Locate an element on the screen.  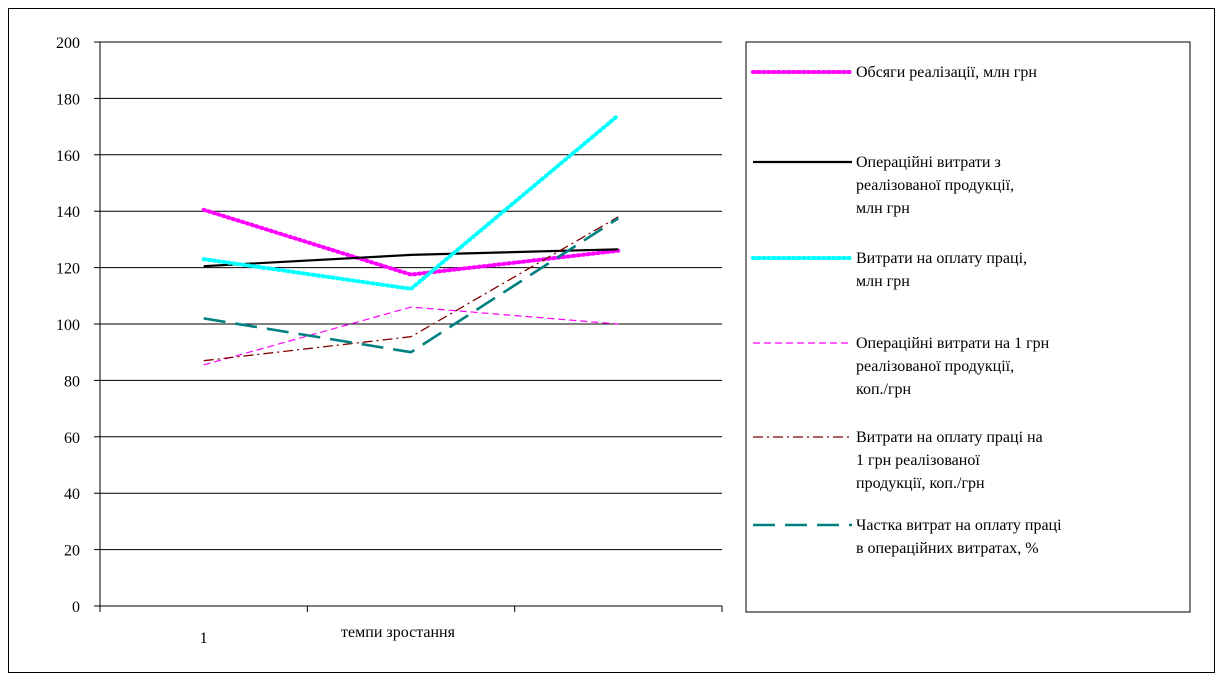
y-tick-label: 100 is located at coordinates (68, 325).